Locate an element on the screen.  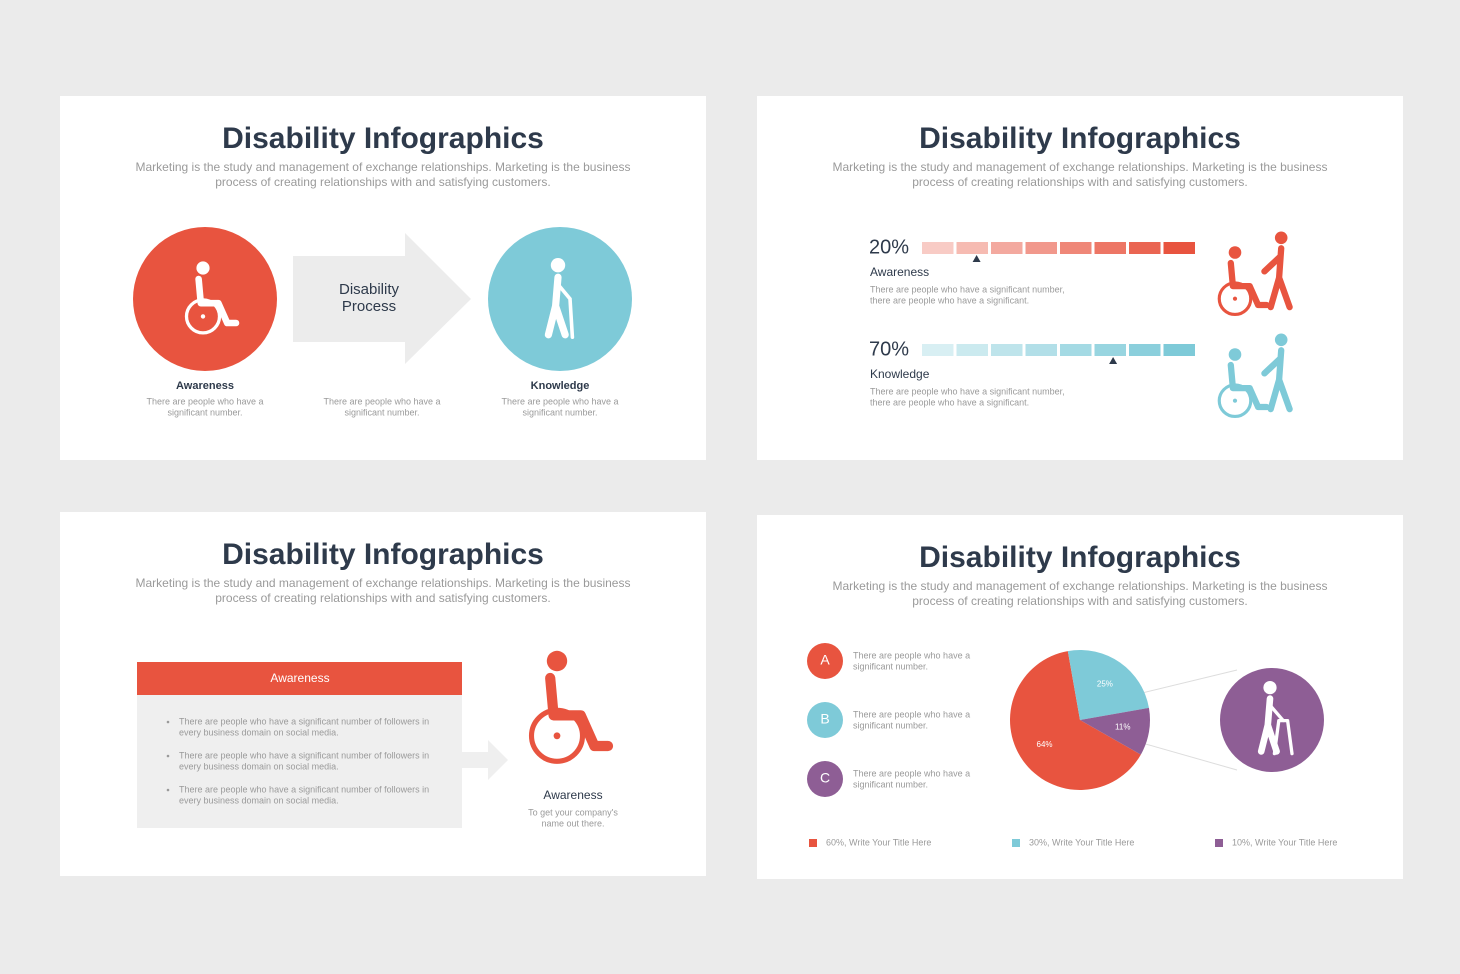
pie-label: 64% is located at coordinates (1045, 744).